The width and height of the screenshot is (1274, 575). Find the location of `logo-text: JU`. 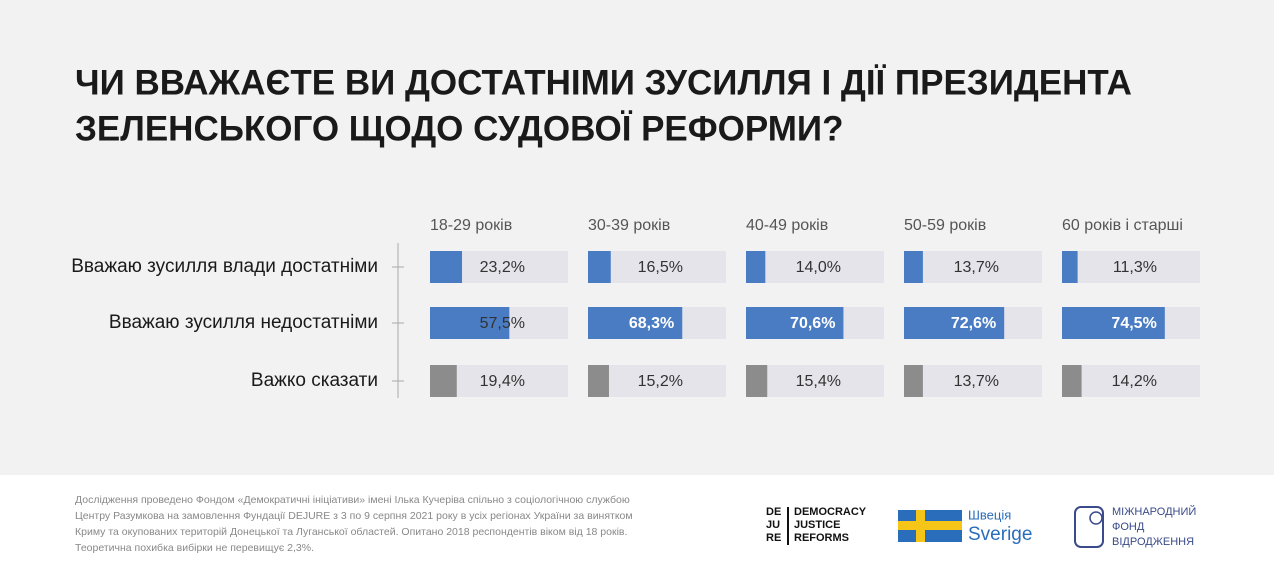

logo-text: JU is located at coordinates (773, 525).